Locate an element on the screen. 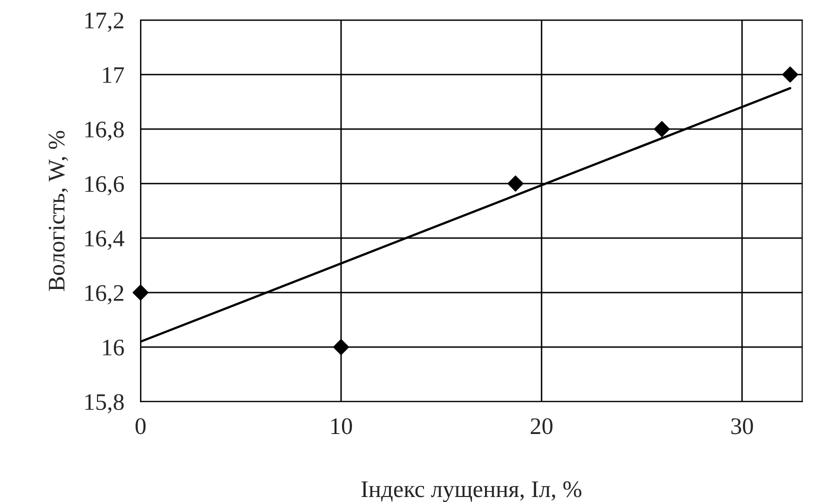 The width and height of the screenshot is (827, 502). y-tick-label: 16,4 is located at coordinates (104, 240).